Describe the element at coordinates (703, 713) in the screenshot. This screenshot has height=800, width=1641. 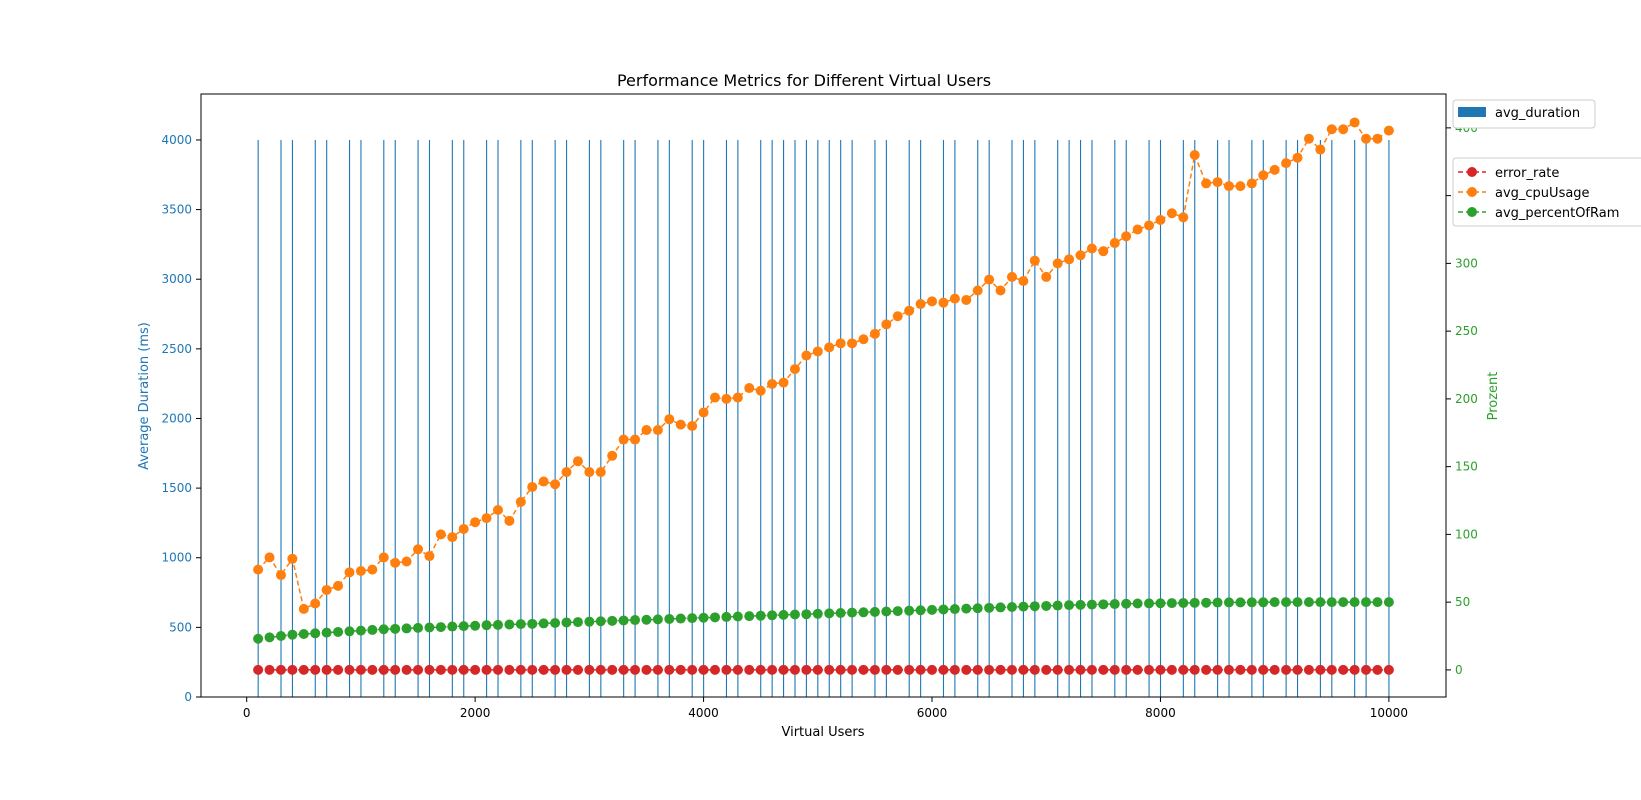
I see `x-tick-label-4000: 4000` at that location.